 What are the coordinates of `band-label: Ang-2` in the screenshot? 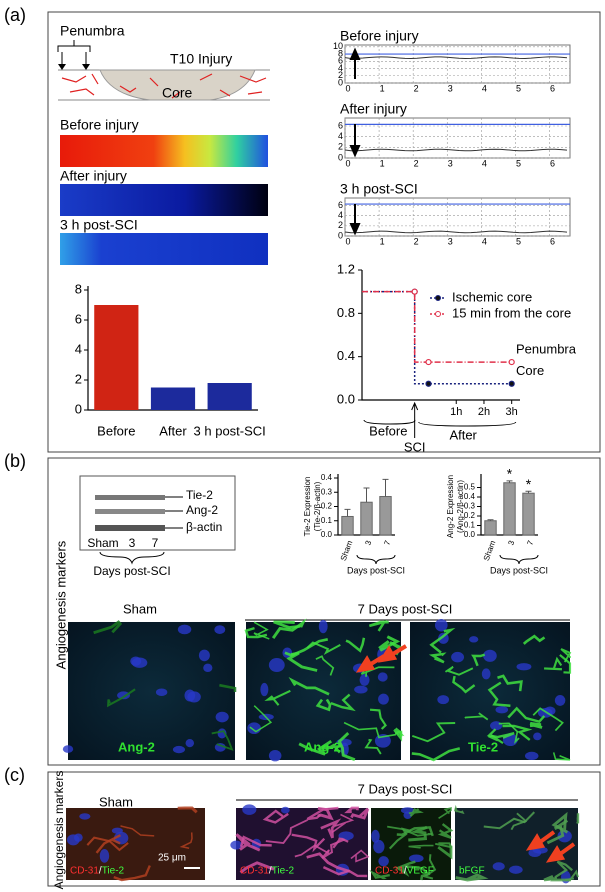 It's located at (202, 510).